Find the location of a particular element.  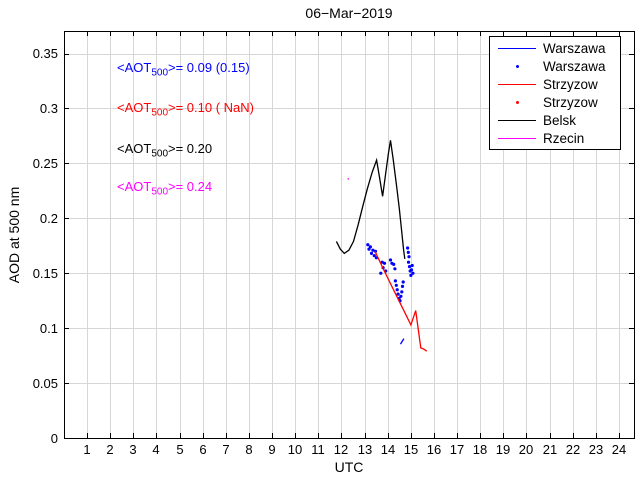

legend-item-warszawa-dot: Warszawa is located at coordinates (555, 66).